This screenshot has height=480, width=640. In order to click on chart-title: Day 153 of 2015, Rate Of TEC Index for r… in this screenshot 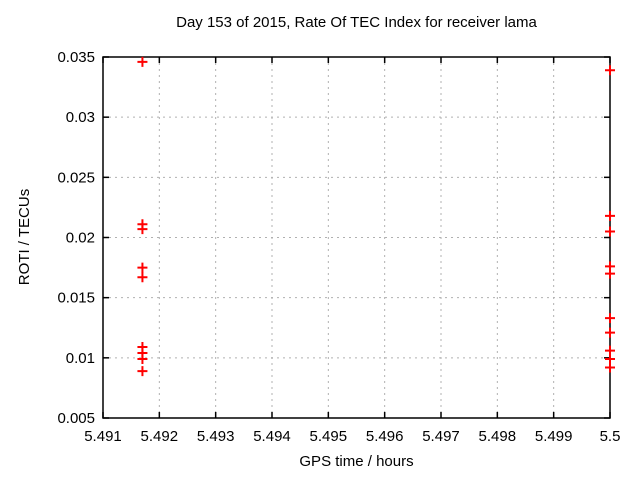, I will do `click(356, 22)`.